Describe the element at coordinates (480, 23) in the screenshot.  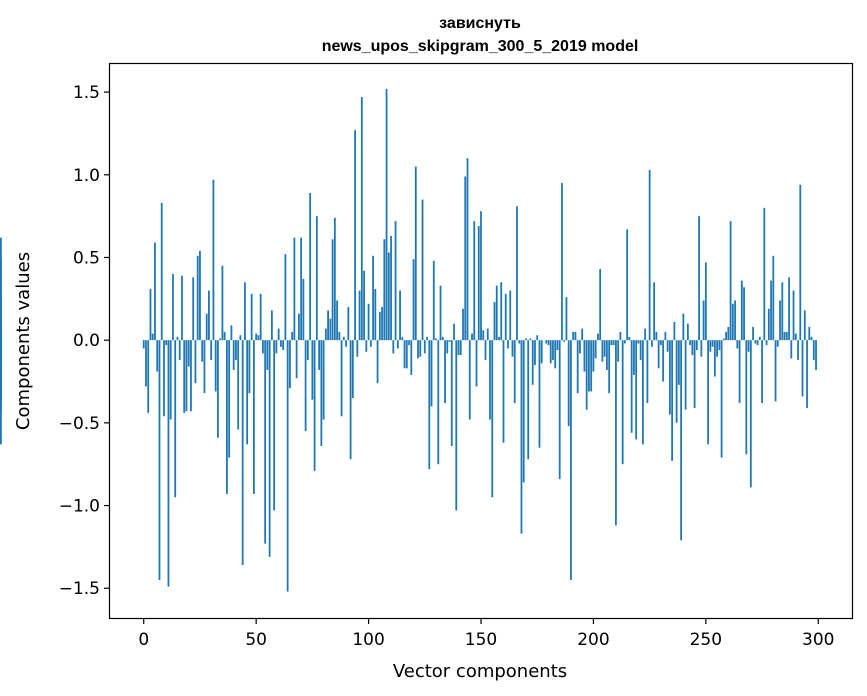
I see `chart-title: зависнуть` at that location.